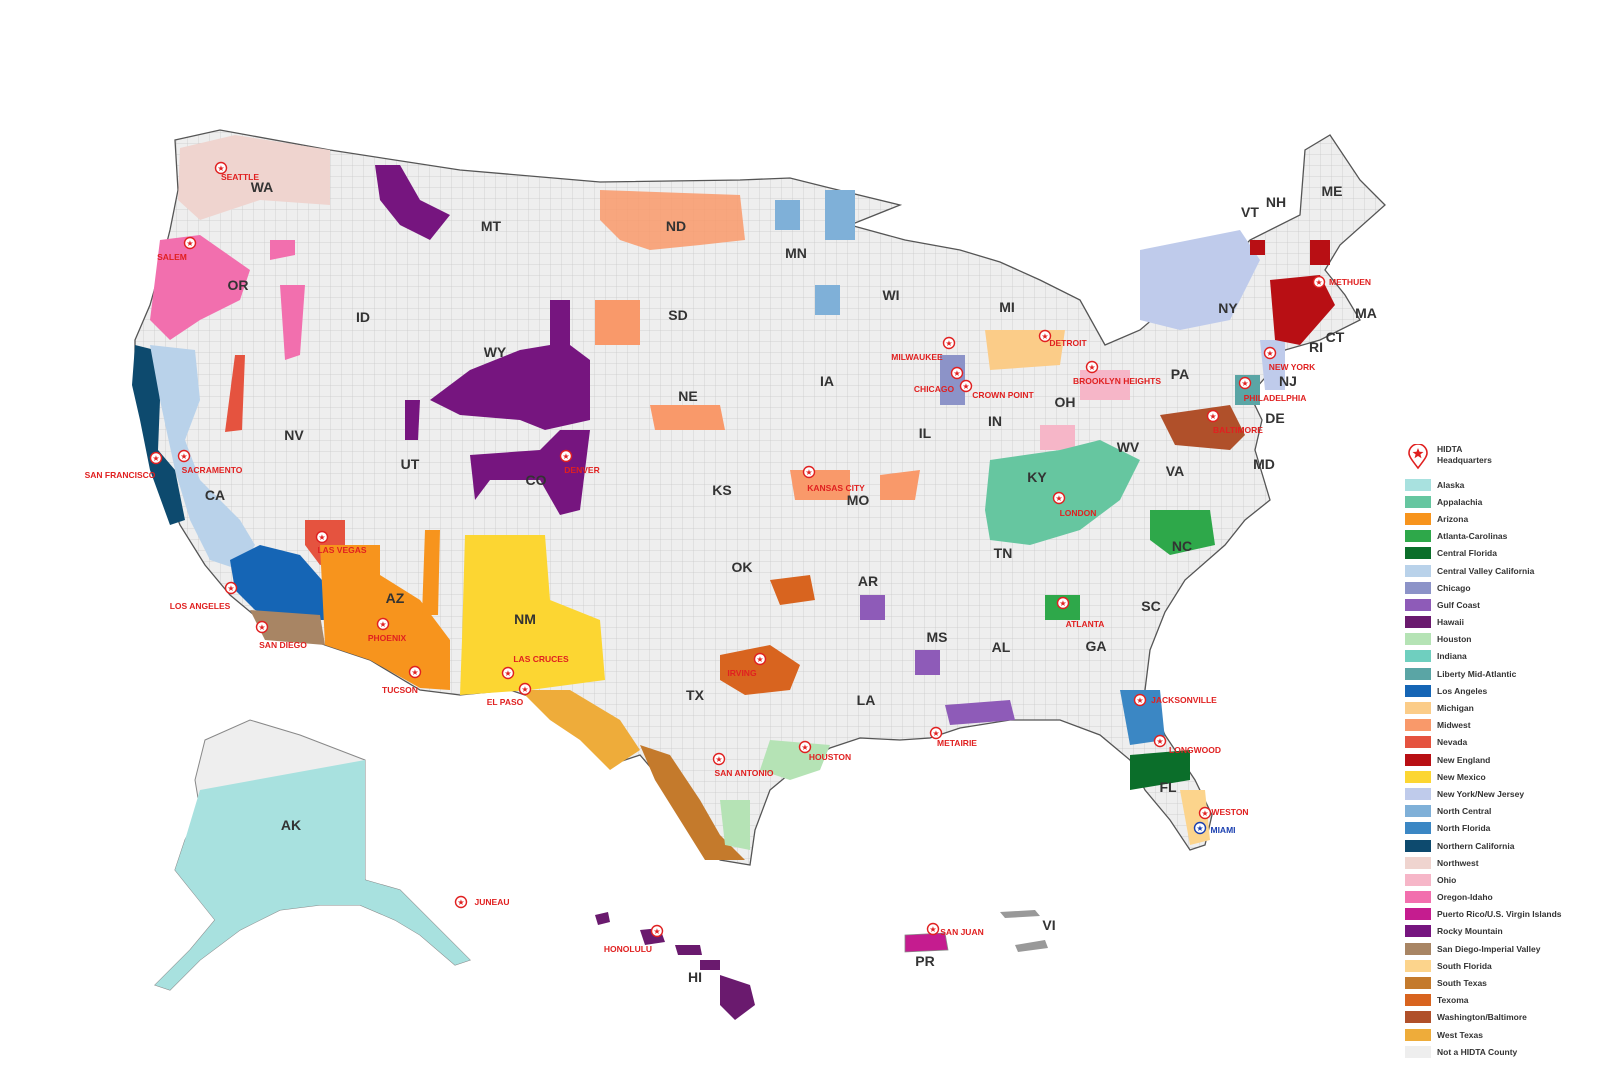 The image size is (1599, 1071). What do you see at coordinates (535, 667) in the screenshot?
I see `hq-marker-las-cruces: ★LAS CRUCES` at bounding box center [535, 667].